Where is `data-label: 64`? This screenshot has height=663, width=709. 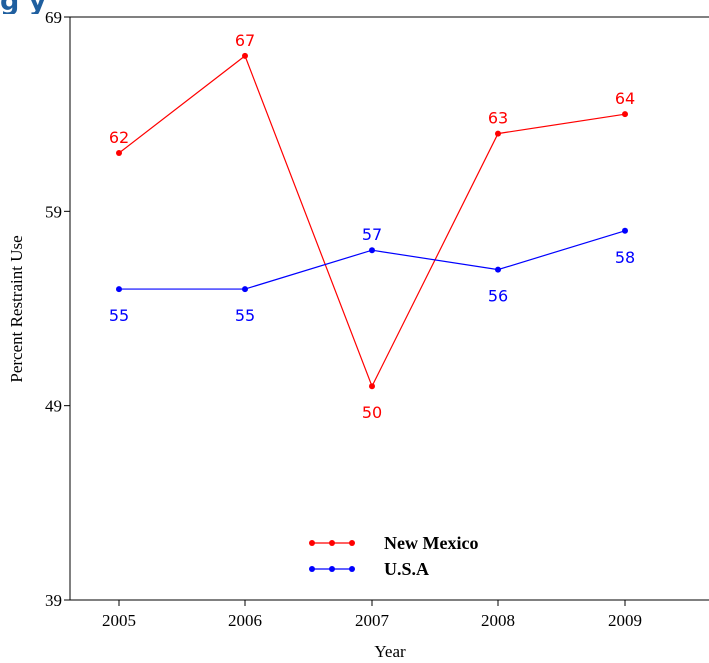 data-label: 64 is located at coordinates (625, 98).